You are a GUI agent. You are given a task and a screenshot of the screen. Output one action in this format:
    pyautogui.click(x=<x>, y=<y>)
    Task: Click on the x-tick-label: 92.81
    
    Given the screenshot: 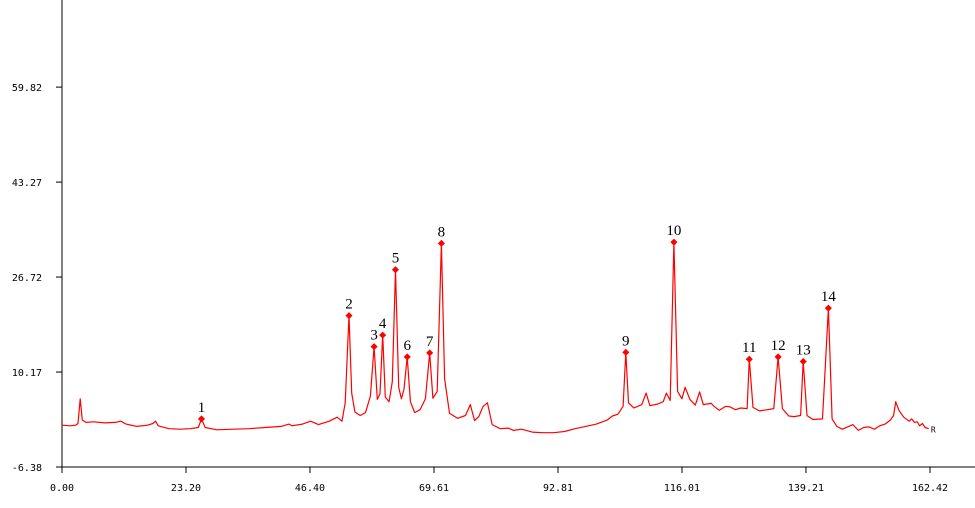 What is the action you would take?
    pyautogui.click(x=558, y=488)
    